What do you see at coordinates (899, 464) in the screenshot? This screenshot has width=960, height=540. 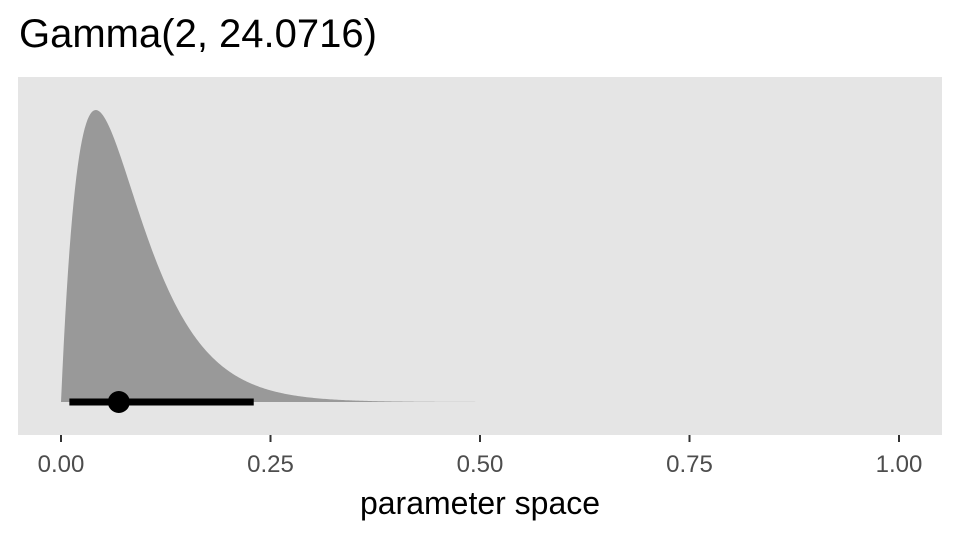 I see `x-tick-label: 1.00` at bounding box center [899, 464].